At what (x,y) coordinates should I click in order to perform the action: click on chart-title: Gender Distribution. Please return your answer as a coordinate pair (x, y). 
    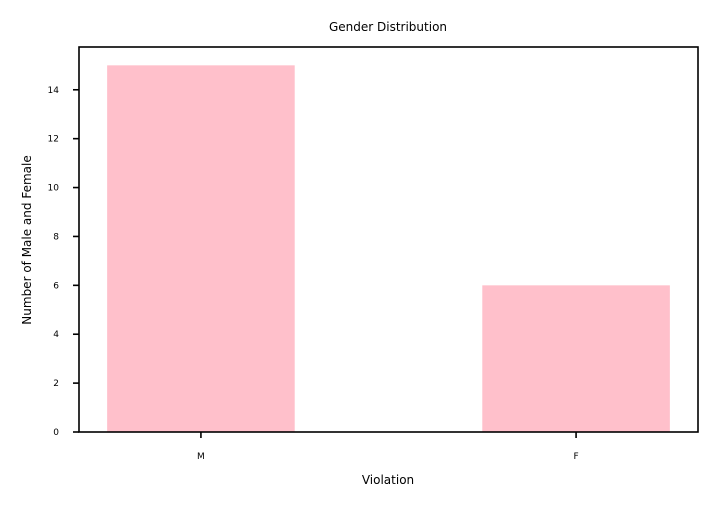
    Looking at the image, I should click on (388, 27).